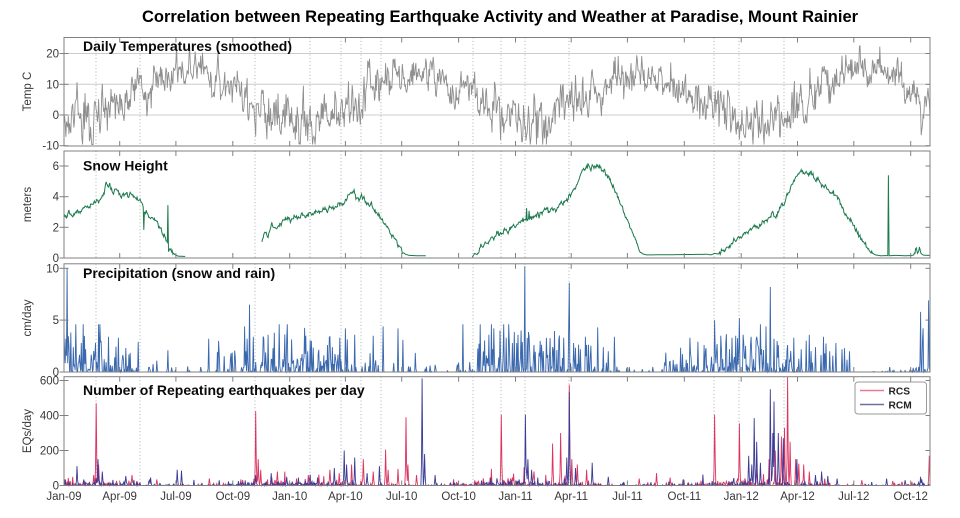 The width and height of the screenshot is (960, 518). Describe the element at coordinates (187, 46) in the screenshot. I see `svg-text: Daily Temperatures (smoothed)` at that location.